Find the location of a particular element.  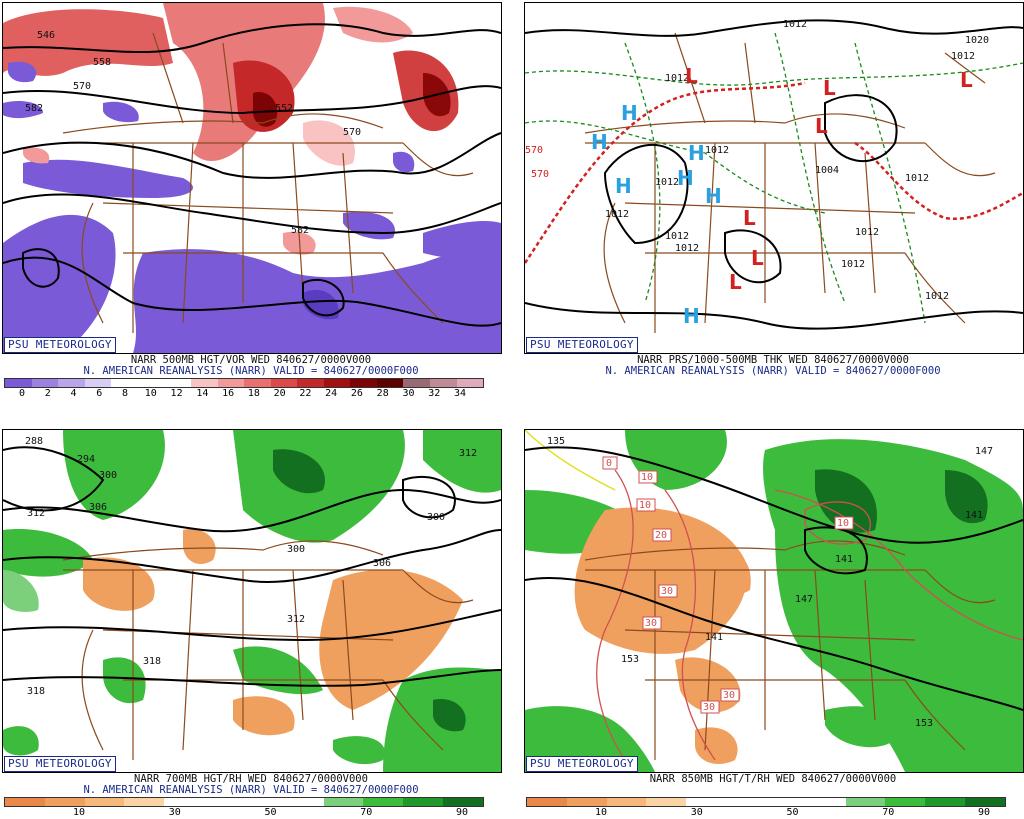

colorbar-tick-label: 30 is located at coordinates (408, 393).